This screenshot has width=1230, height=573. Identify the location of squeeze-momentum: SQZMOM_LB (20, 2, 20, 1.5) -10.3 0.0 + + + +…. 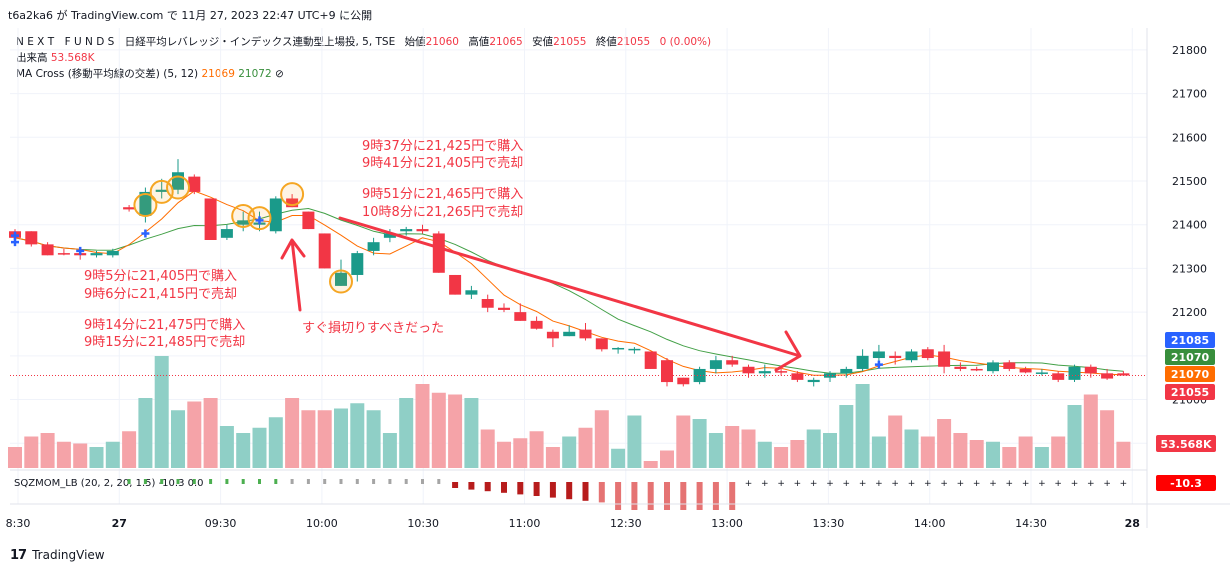
(570, 494).